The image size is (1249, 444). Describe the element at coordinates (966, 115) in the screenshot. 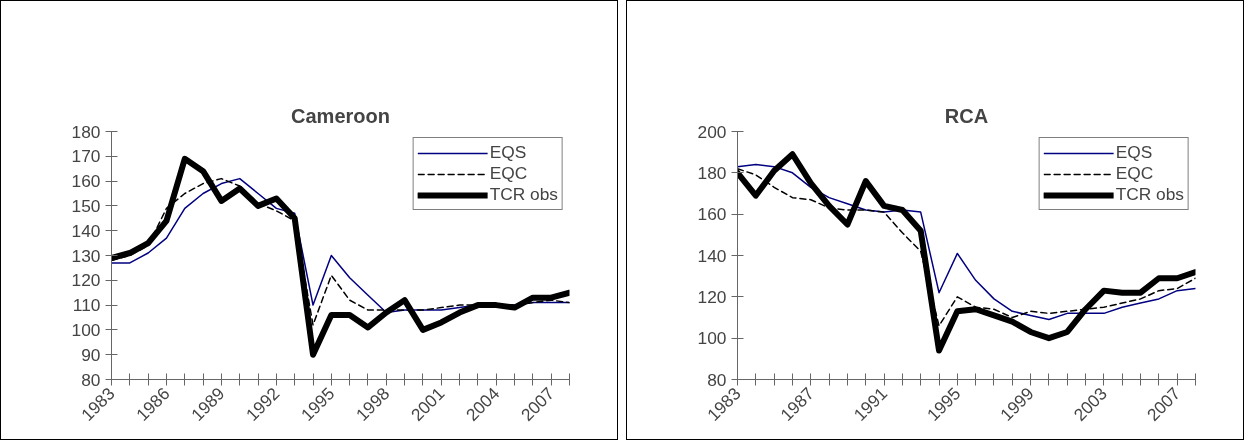

I see `chart-title: RCA` at that location.